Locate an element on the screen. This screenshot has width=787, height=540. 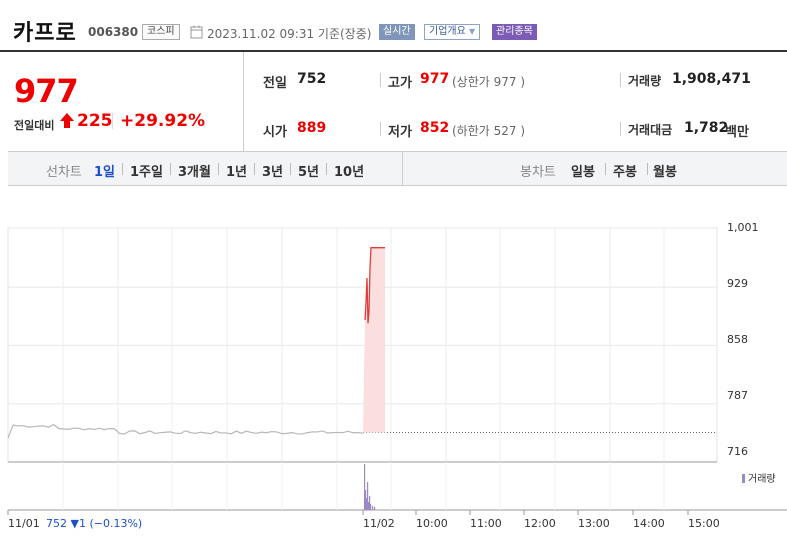
open-label: 시가 is located at coordinates (275, 132).